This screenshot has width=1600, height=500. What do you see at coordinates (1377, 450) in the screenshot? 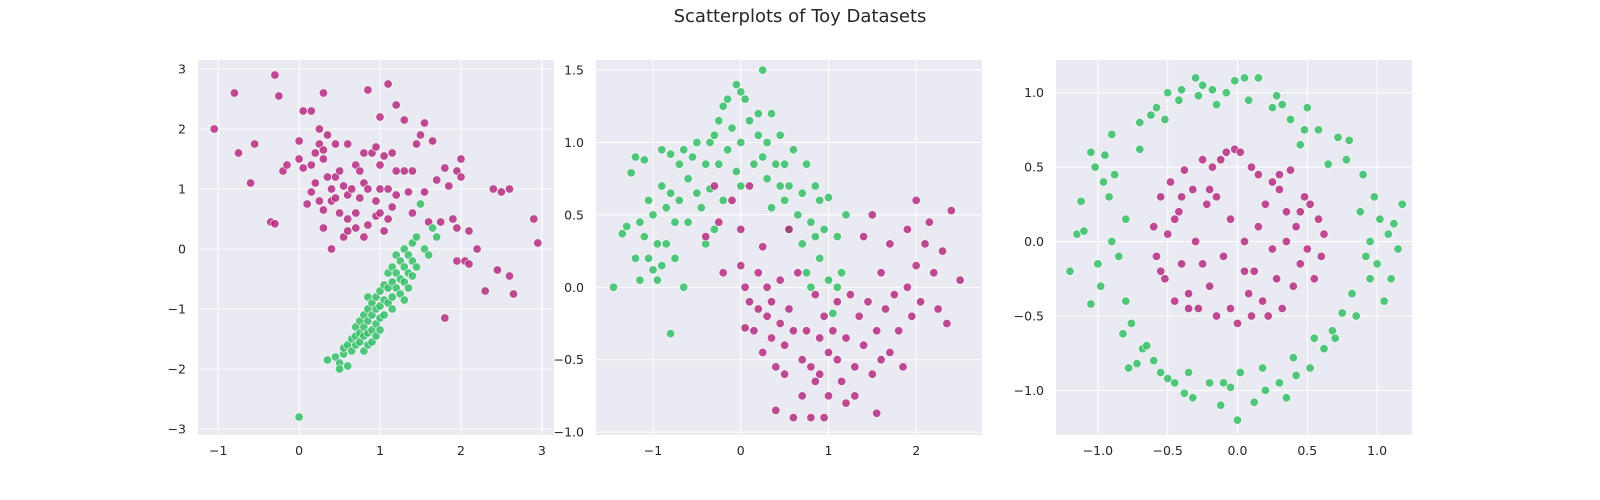
I see `x-tick-label: 1.0` at bounding box center [1377, 450].